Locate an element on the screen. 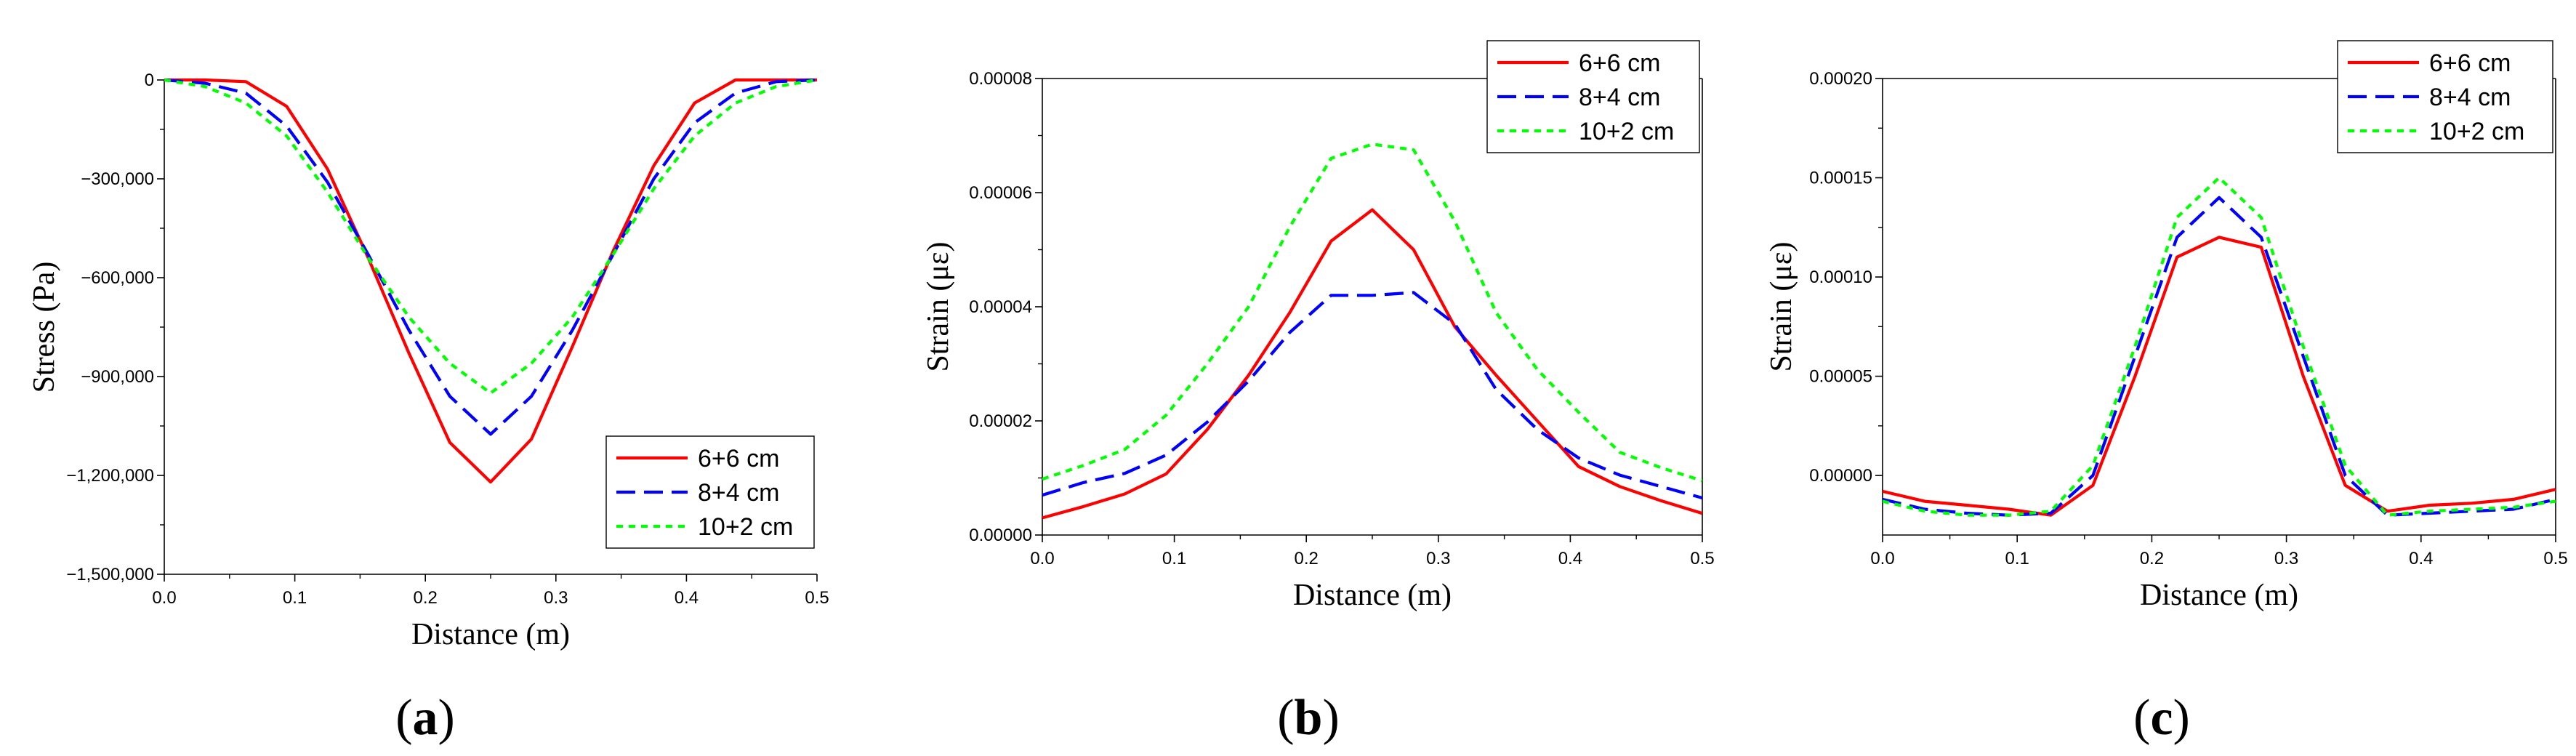 This screenshot has height=756, width=2576. y-tick-label: −300,000 is located at coordinates (117, 179).